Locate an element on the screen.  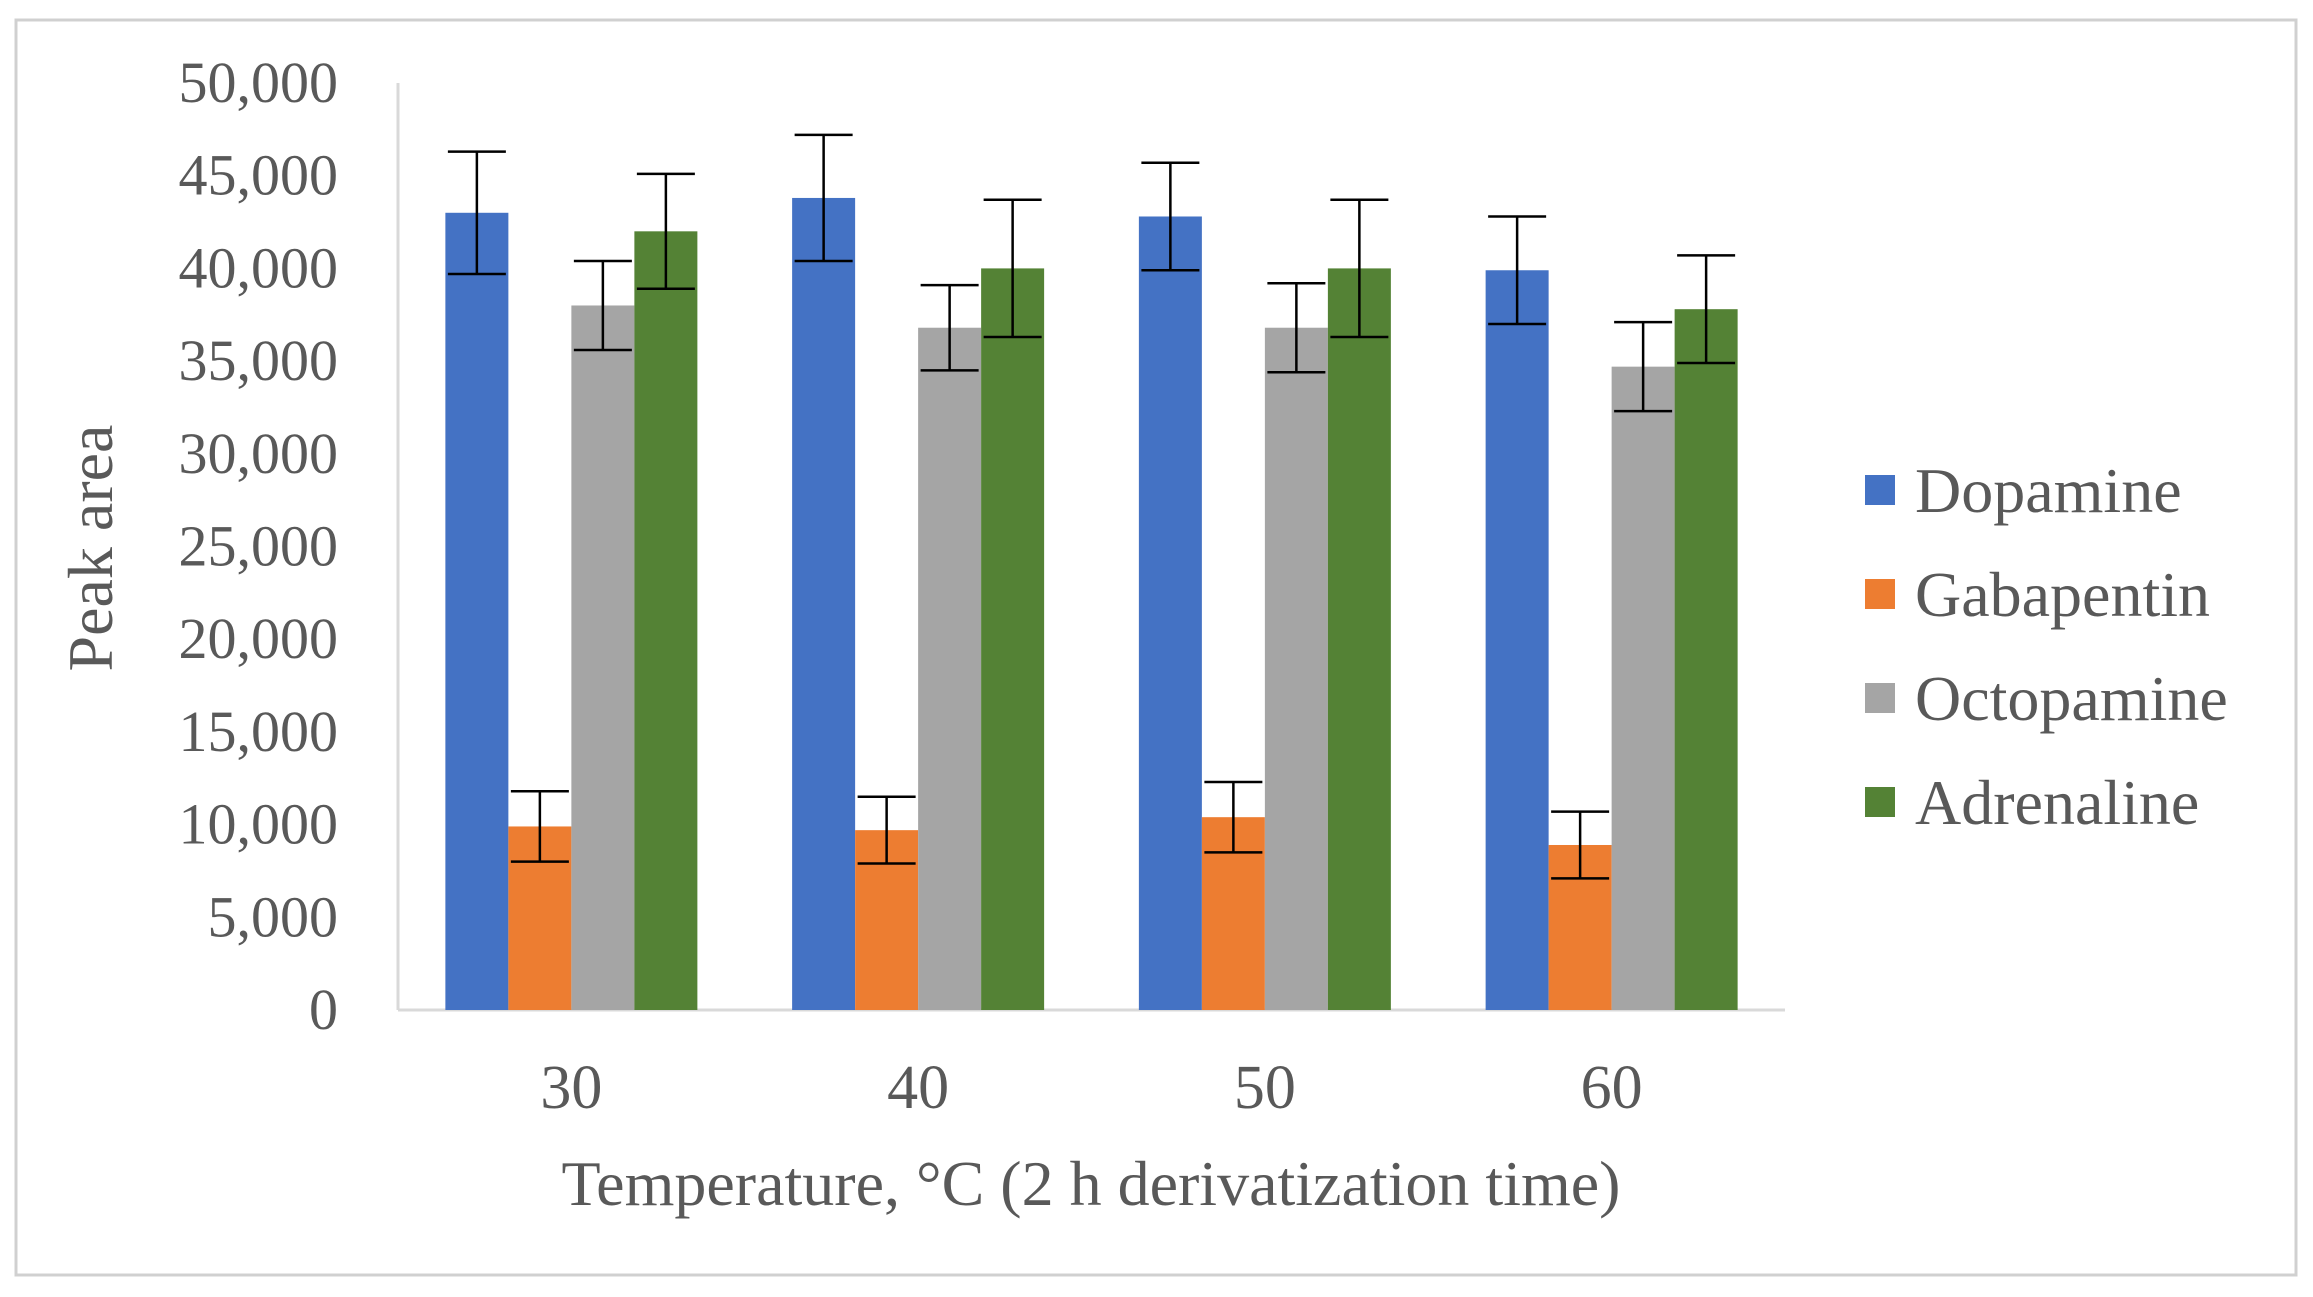
y-tick-label: 10,000 is located at coordinates (259, 824).